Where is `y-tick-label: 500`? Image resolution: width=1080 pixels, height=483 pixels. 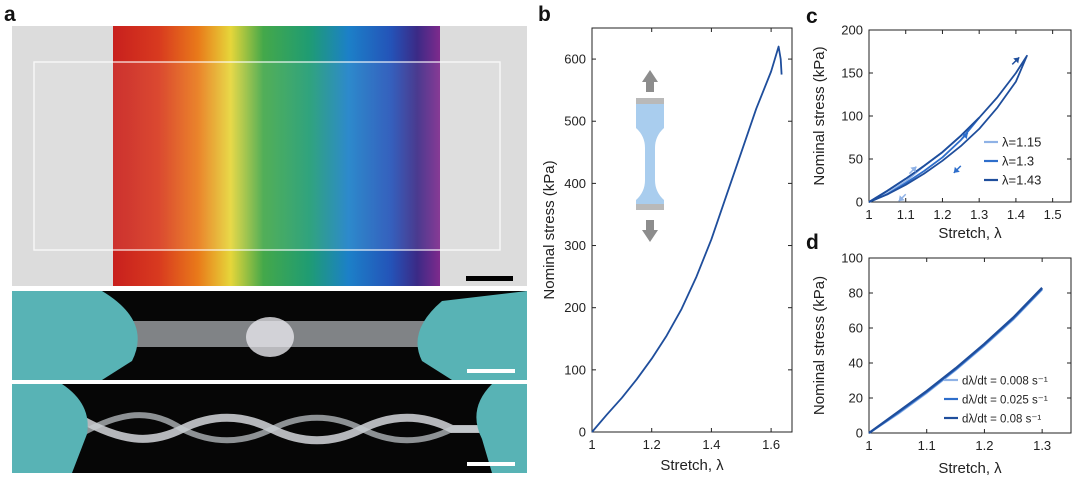
y-tick-label: 500 is located at coordinates (575, 121).